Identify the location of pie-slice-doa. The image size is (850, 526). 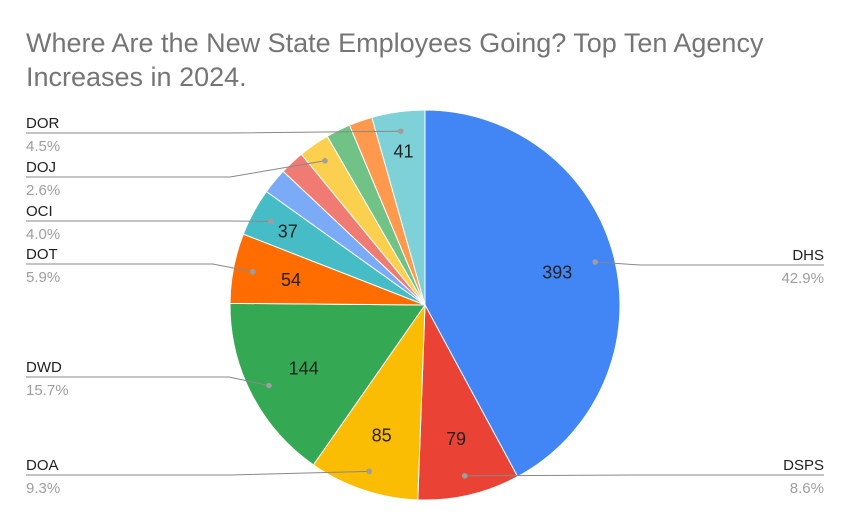
(369, 402).